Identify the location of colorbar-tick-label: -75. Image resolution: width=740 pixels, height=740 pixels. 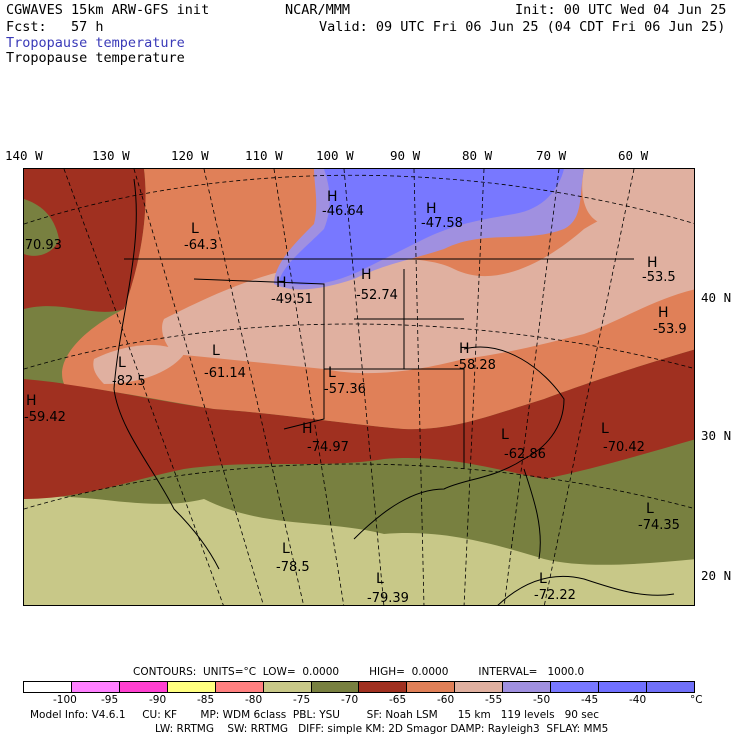
(302, 700).